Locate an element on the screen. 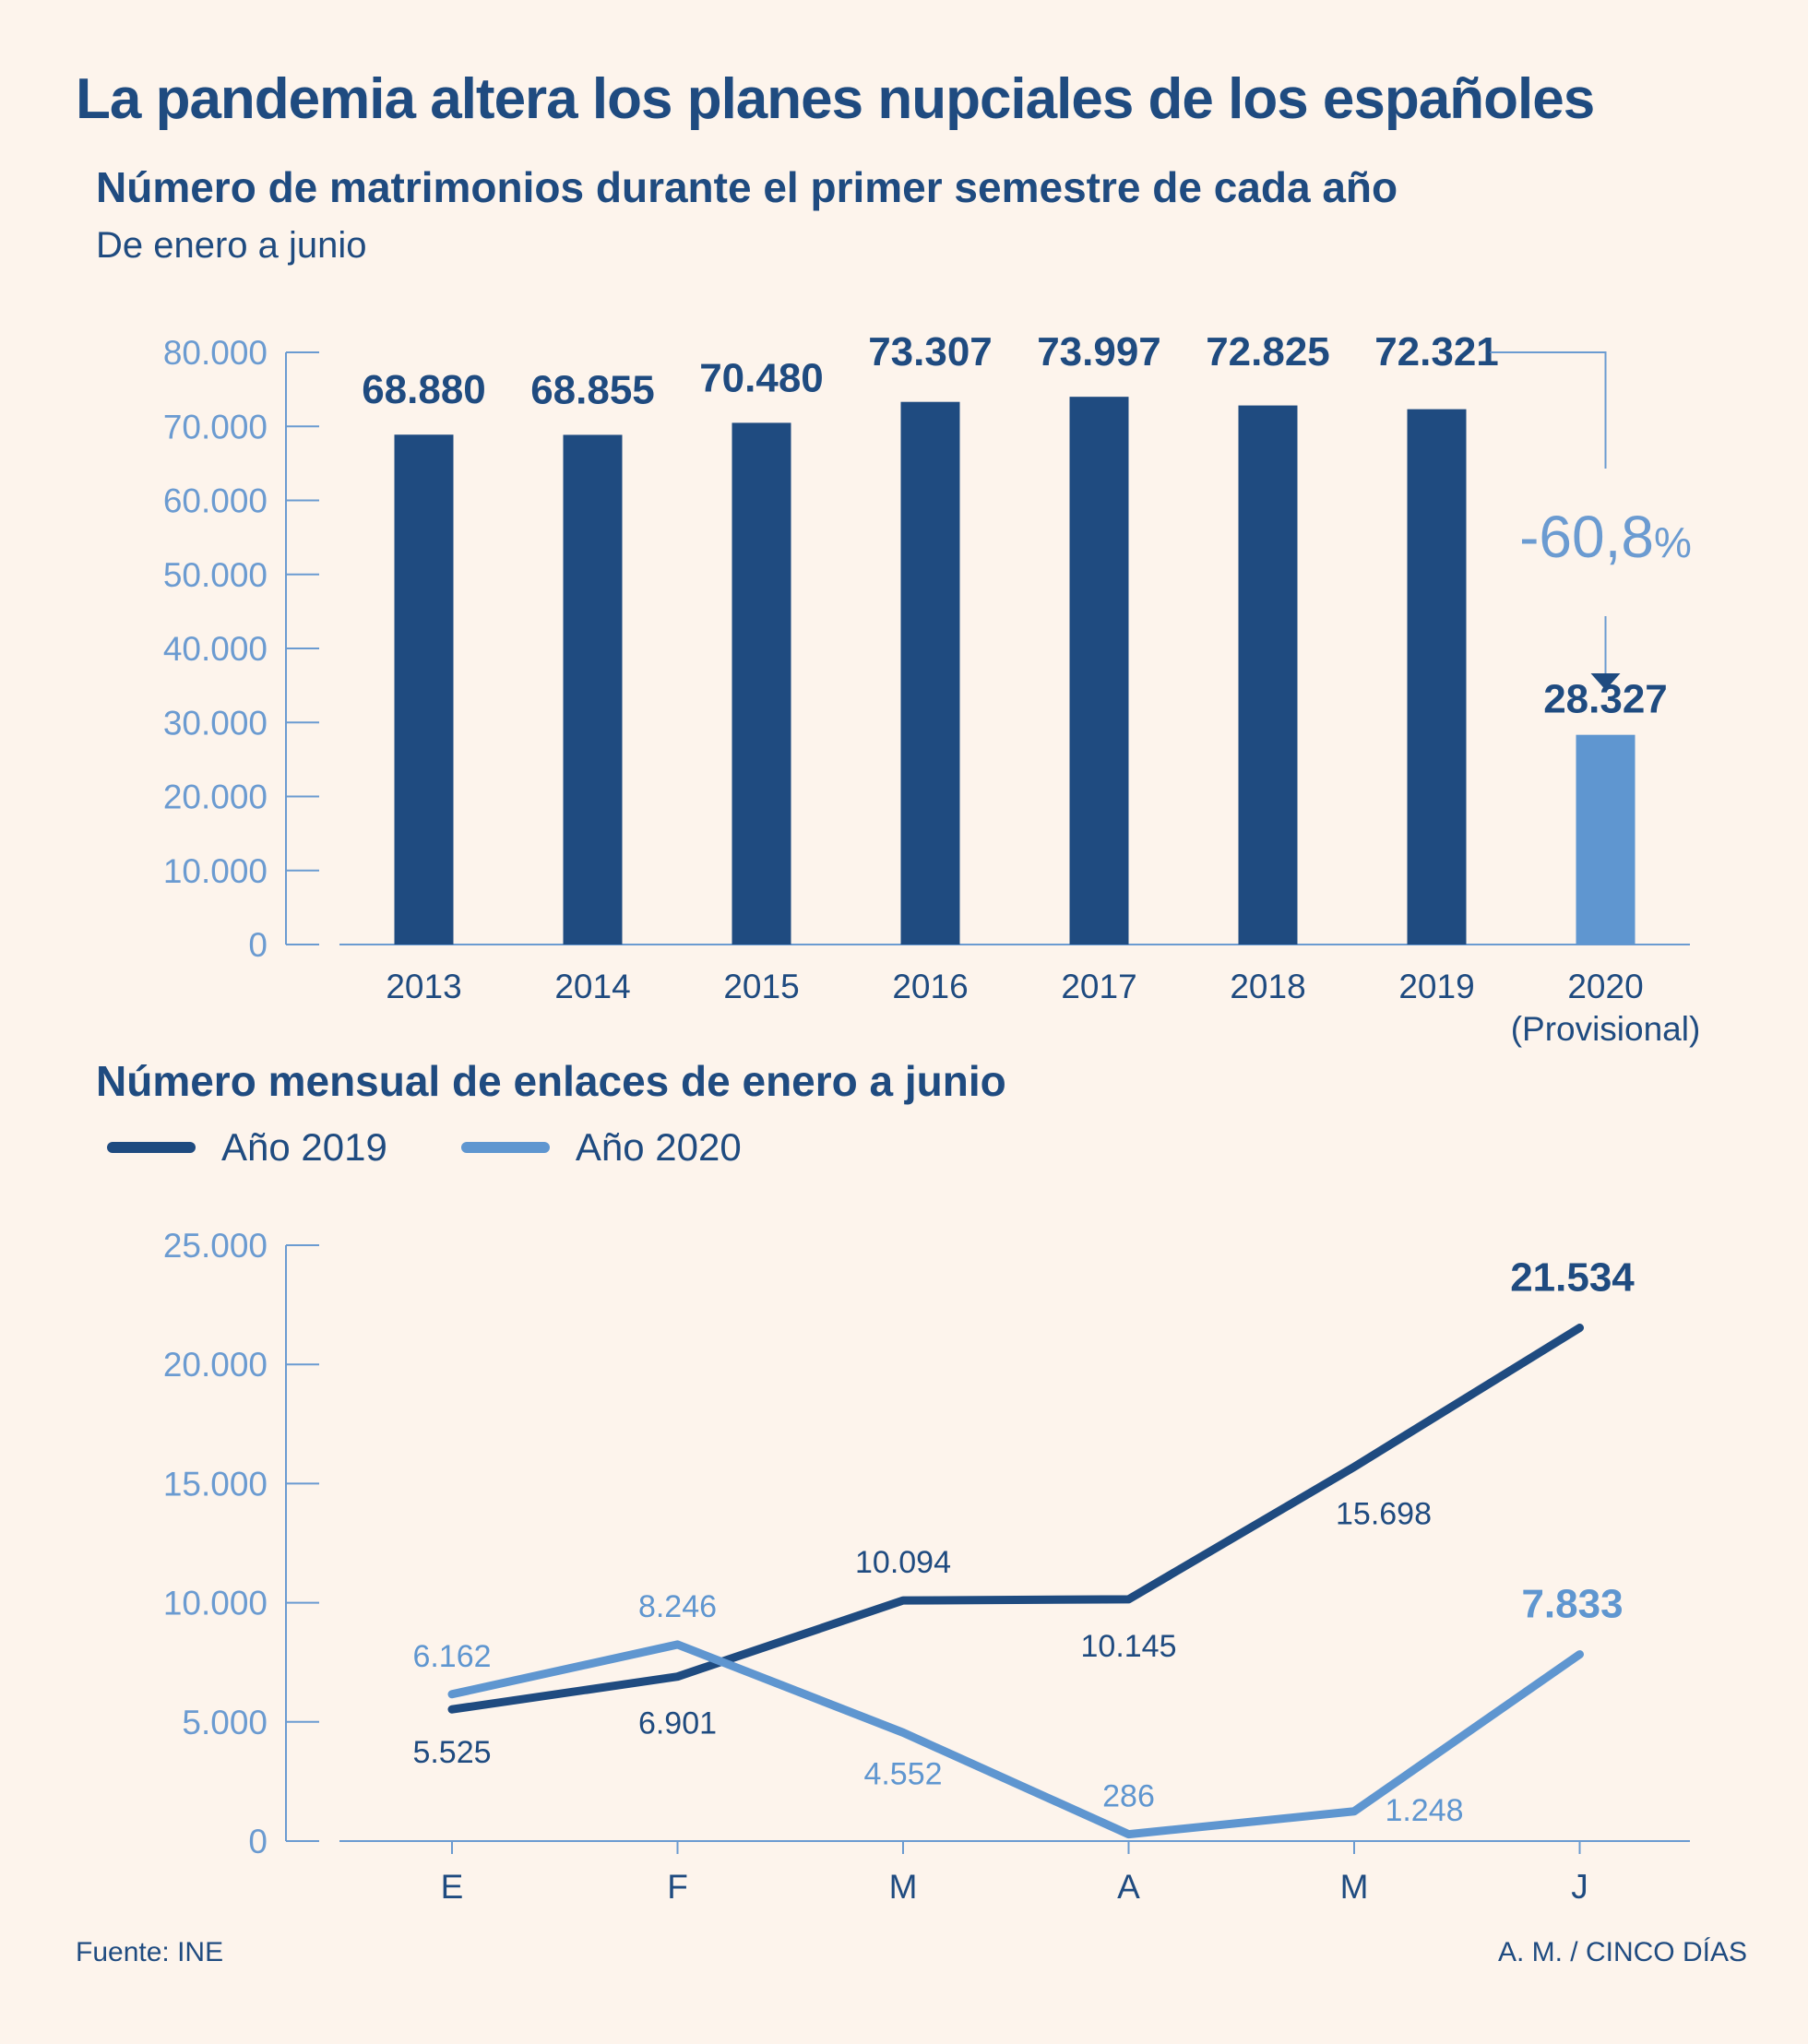 This screenshot has width=1808, height=2044. x-tick-label: 2013 is located at coordinates (423, 986).